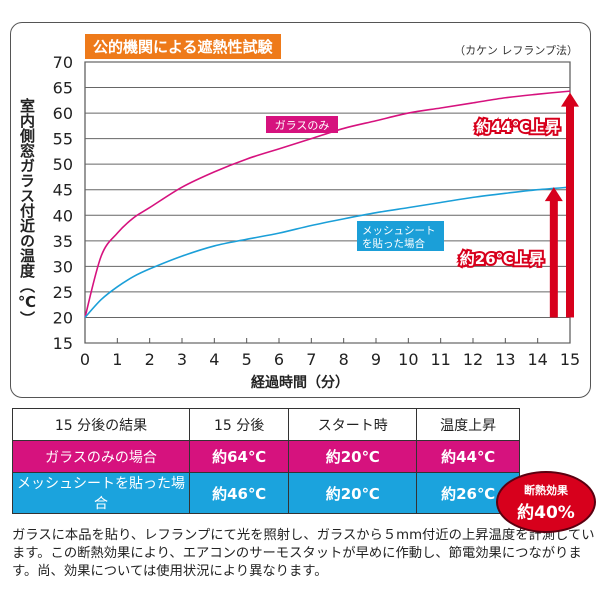 The height and width of the screenshot is (600, 600). I want to click on x-tick-label: 10, so click(408, 359).